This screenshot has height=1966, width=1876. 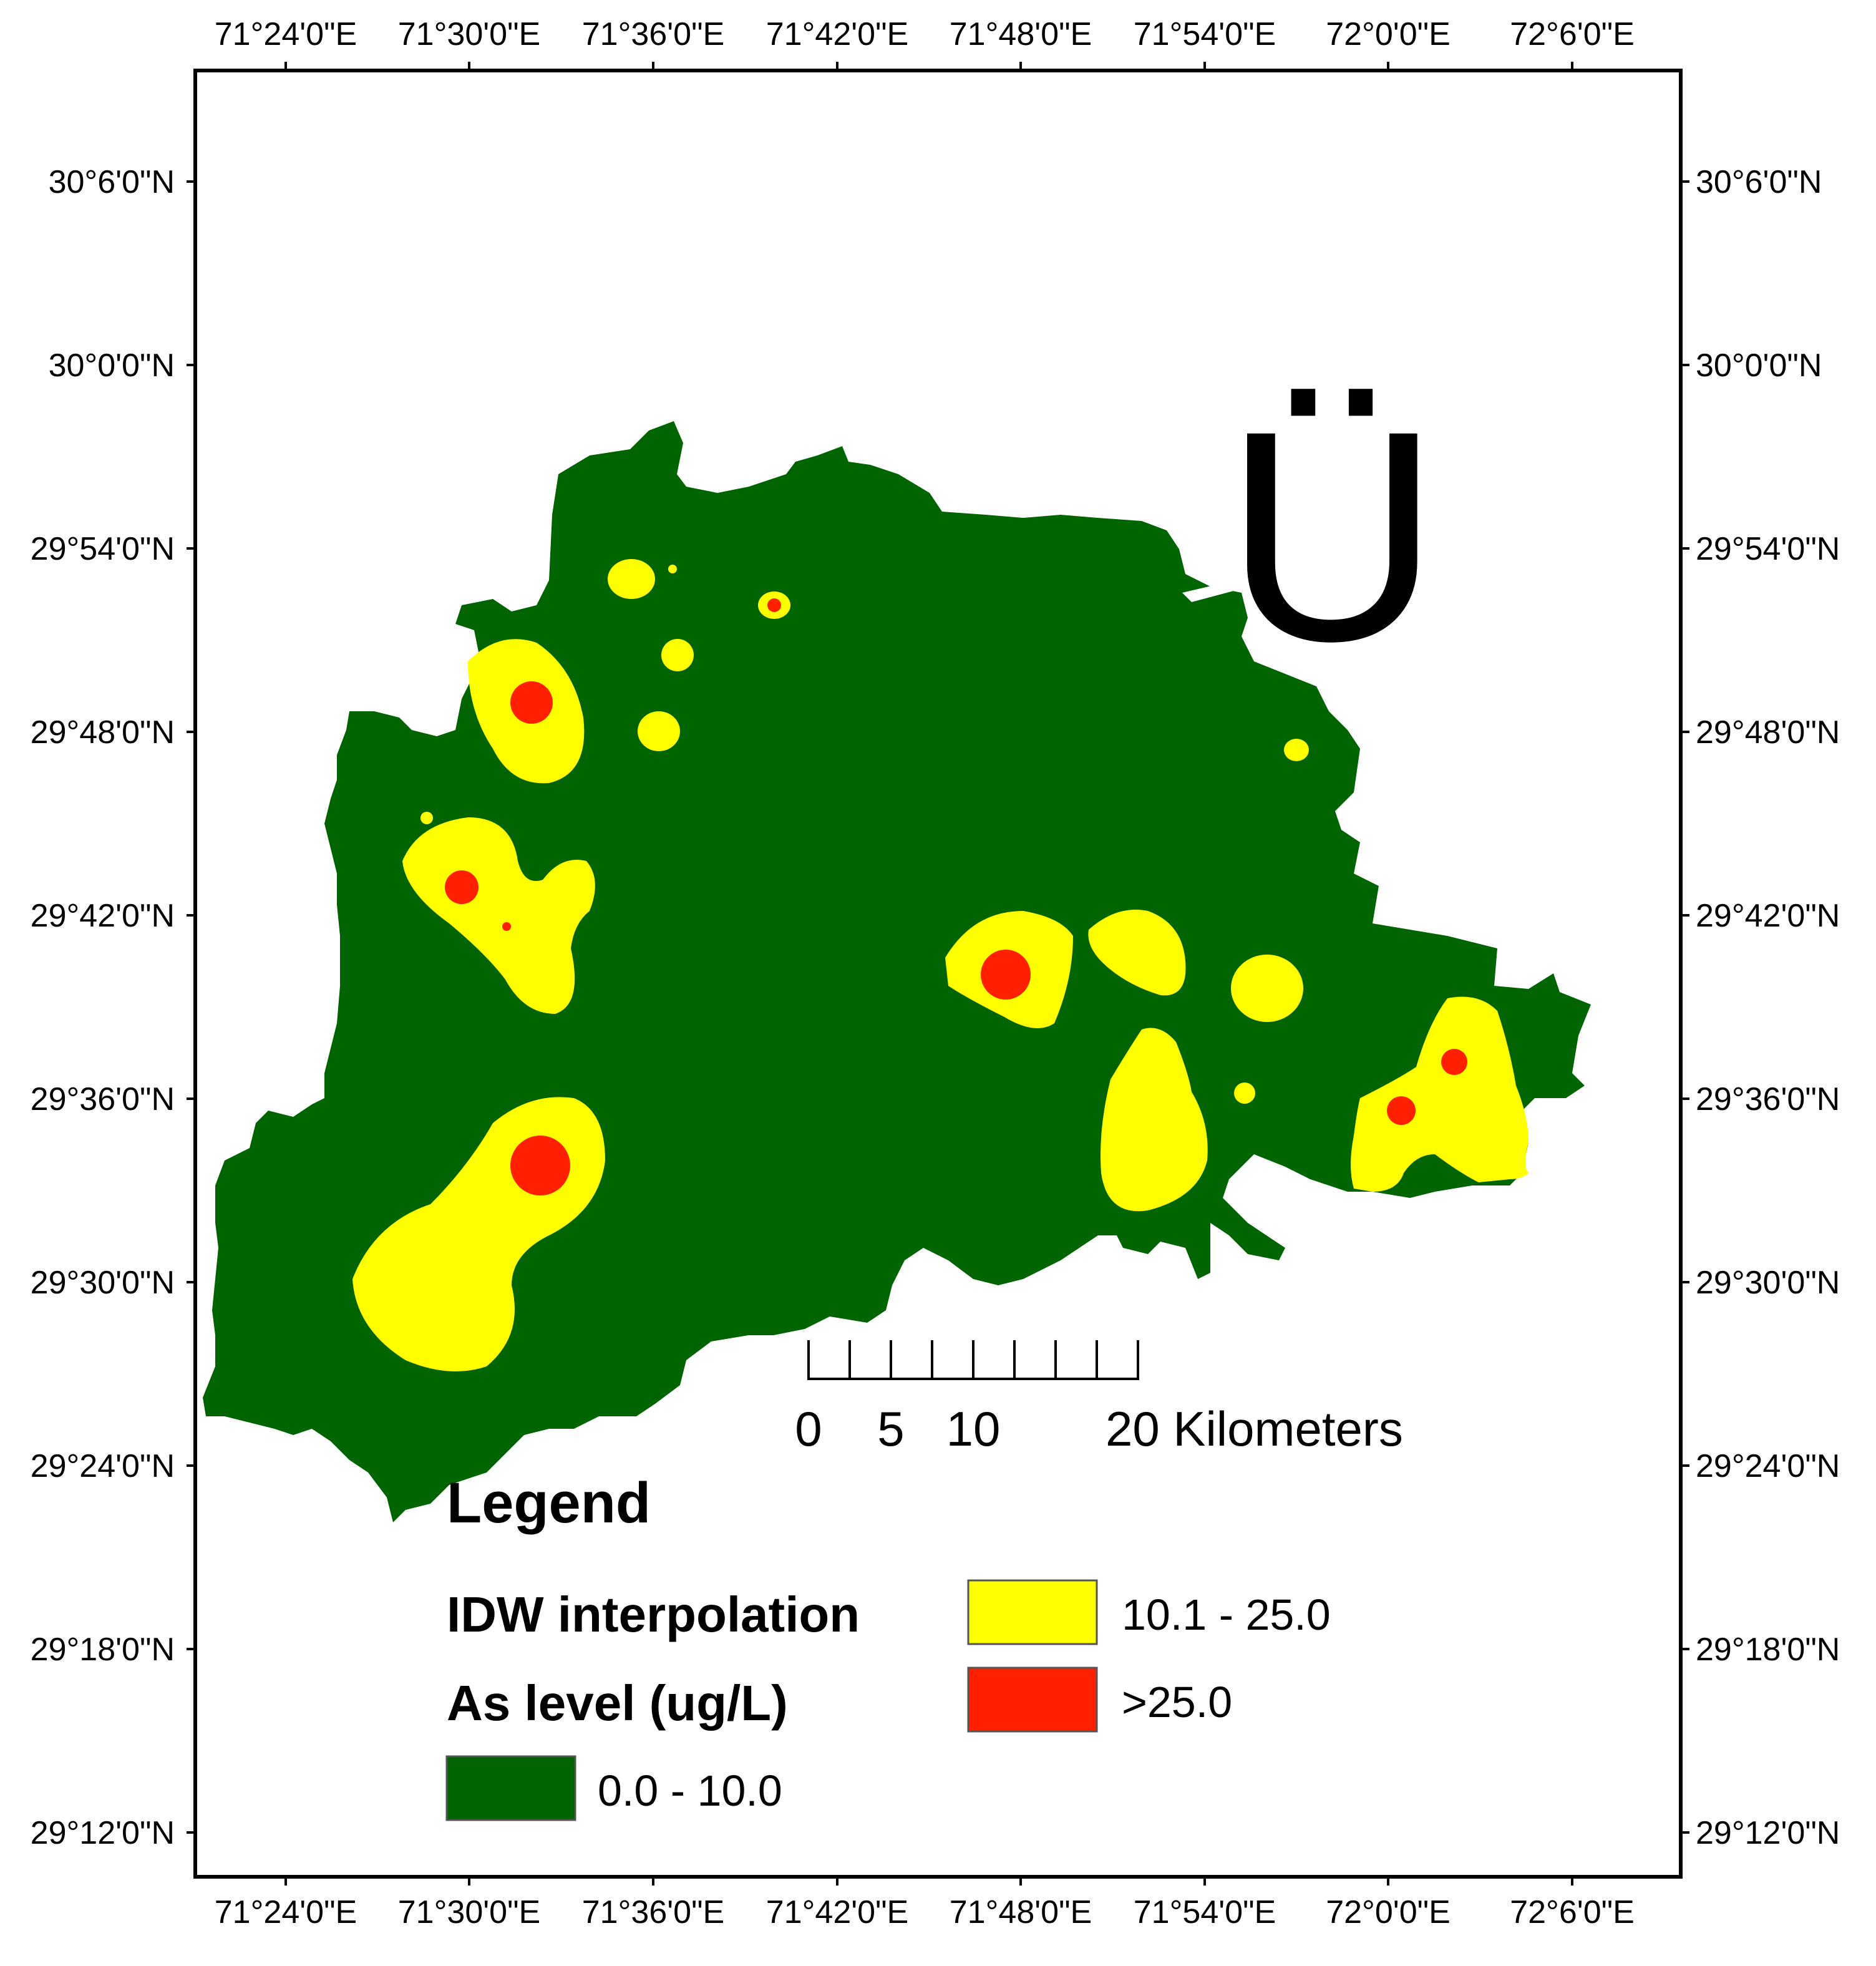 What do you see at coordinates (1032, 1700) in the screenshot?
I see `legend-swatch-high` at bounding box center [1032, 1700].